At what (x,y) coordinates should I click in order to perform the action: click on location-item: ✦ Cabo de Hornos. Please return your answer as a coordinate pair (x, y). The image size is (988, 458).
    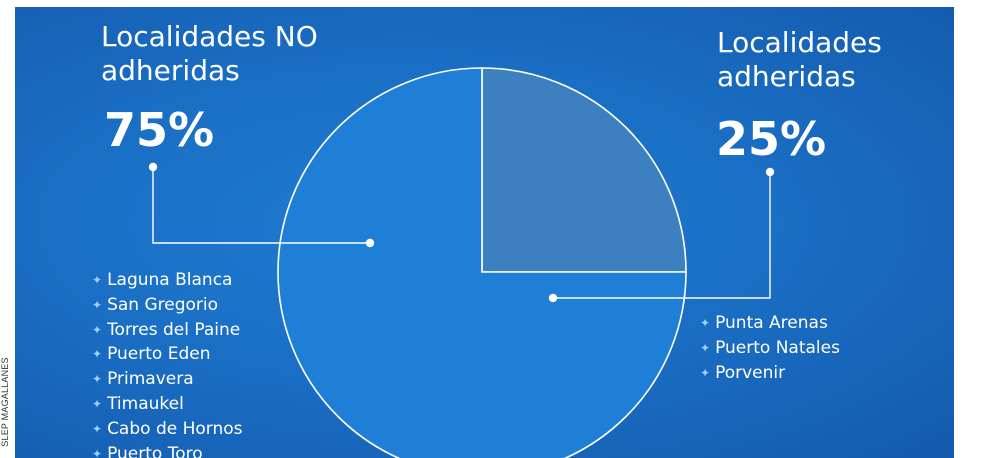
    Looking at the image, I should click on (167, 429).